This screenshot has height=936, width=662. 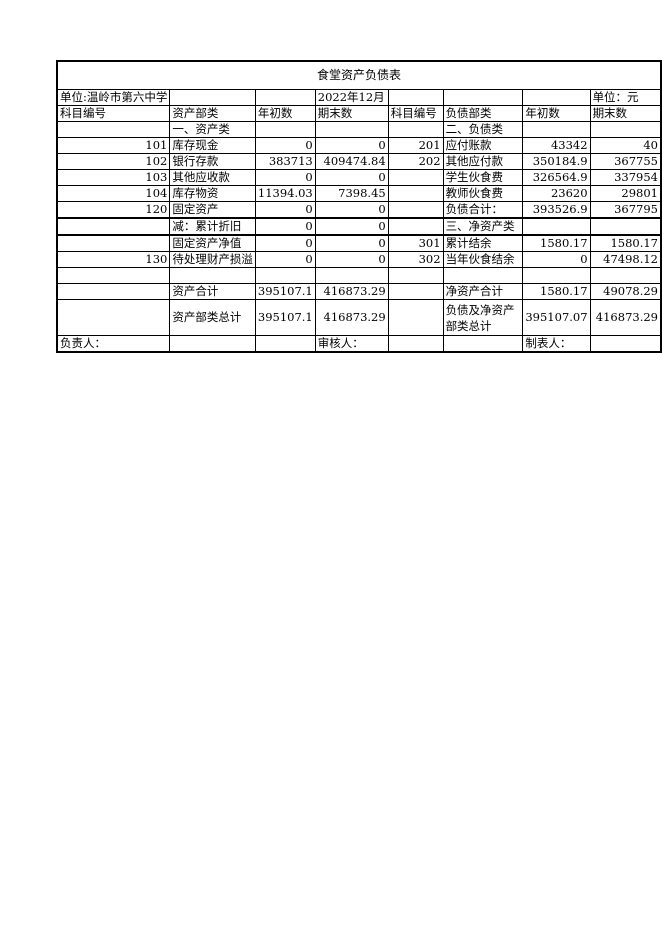 I want to click on table-cell: 期末数, so click(x=351, y=113).